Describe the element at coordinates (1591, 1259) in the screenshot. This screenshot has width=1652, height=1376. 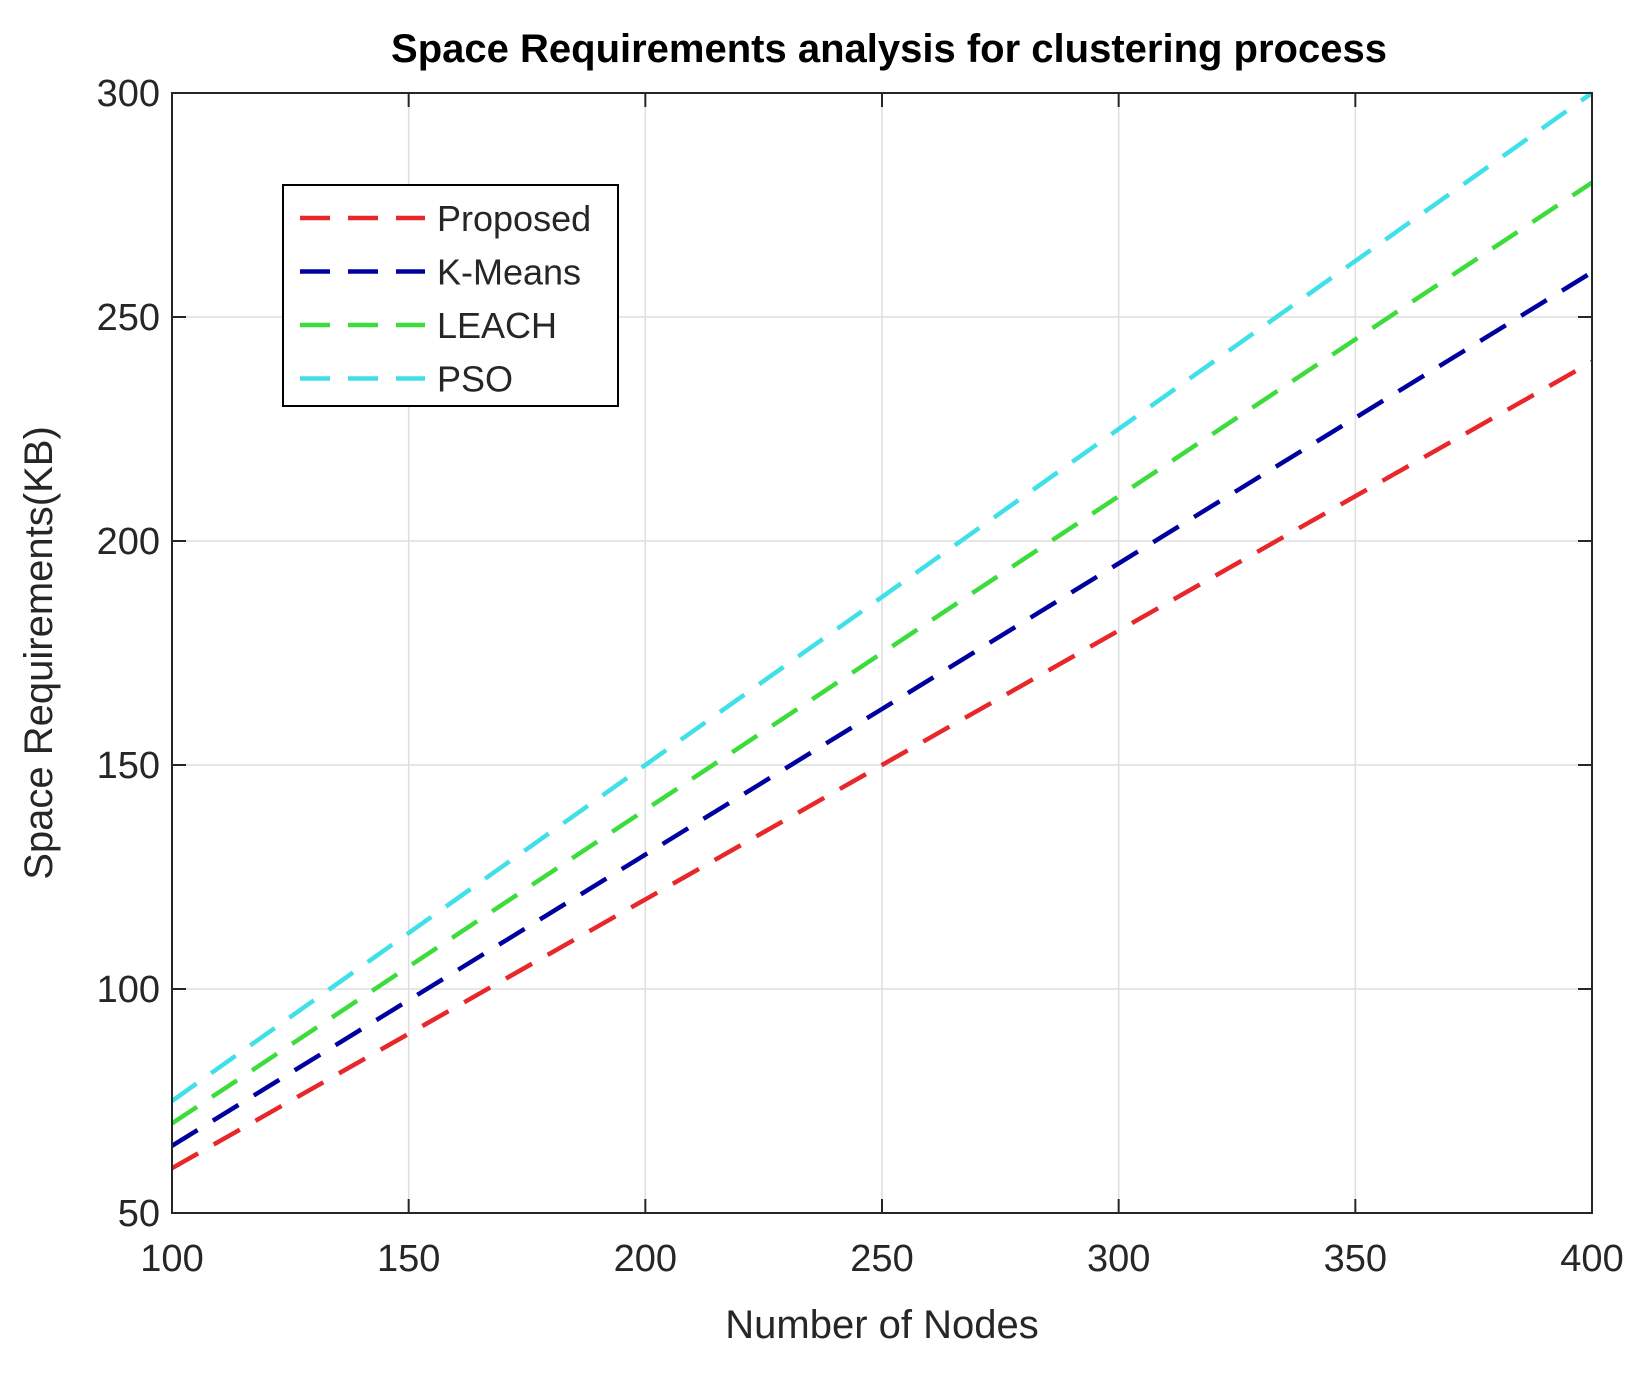
I see `x-tick-label: 400` at that location.